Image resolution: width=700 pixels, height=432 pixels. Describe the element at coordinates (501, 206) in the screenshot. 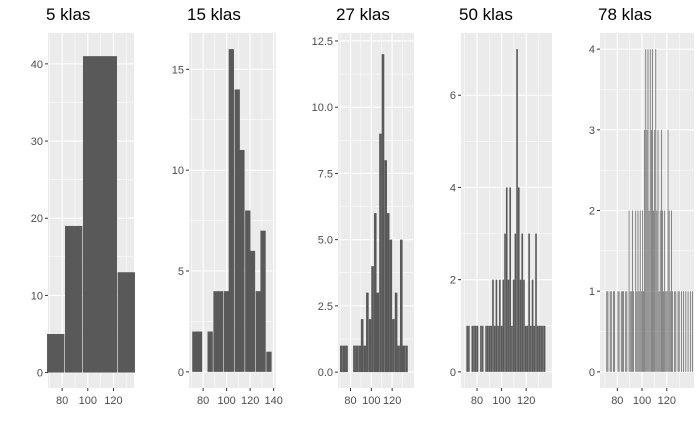

I see `panel-4: 0 2 4 6 80 100 120 50 klas` at that location.